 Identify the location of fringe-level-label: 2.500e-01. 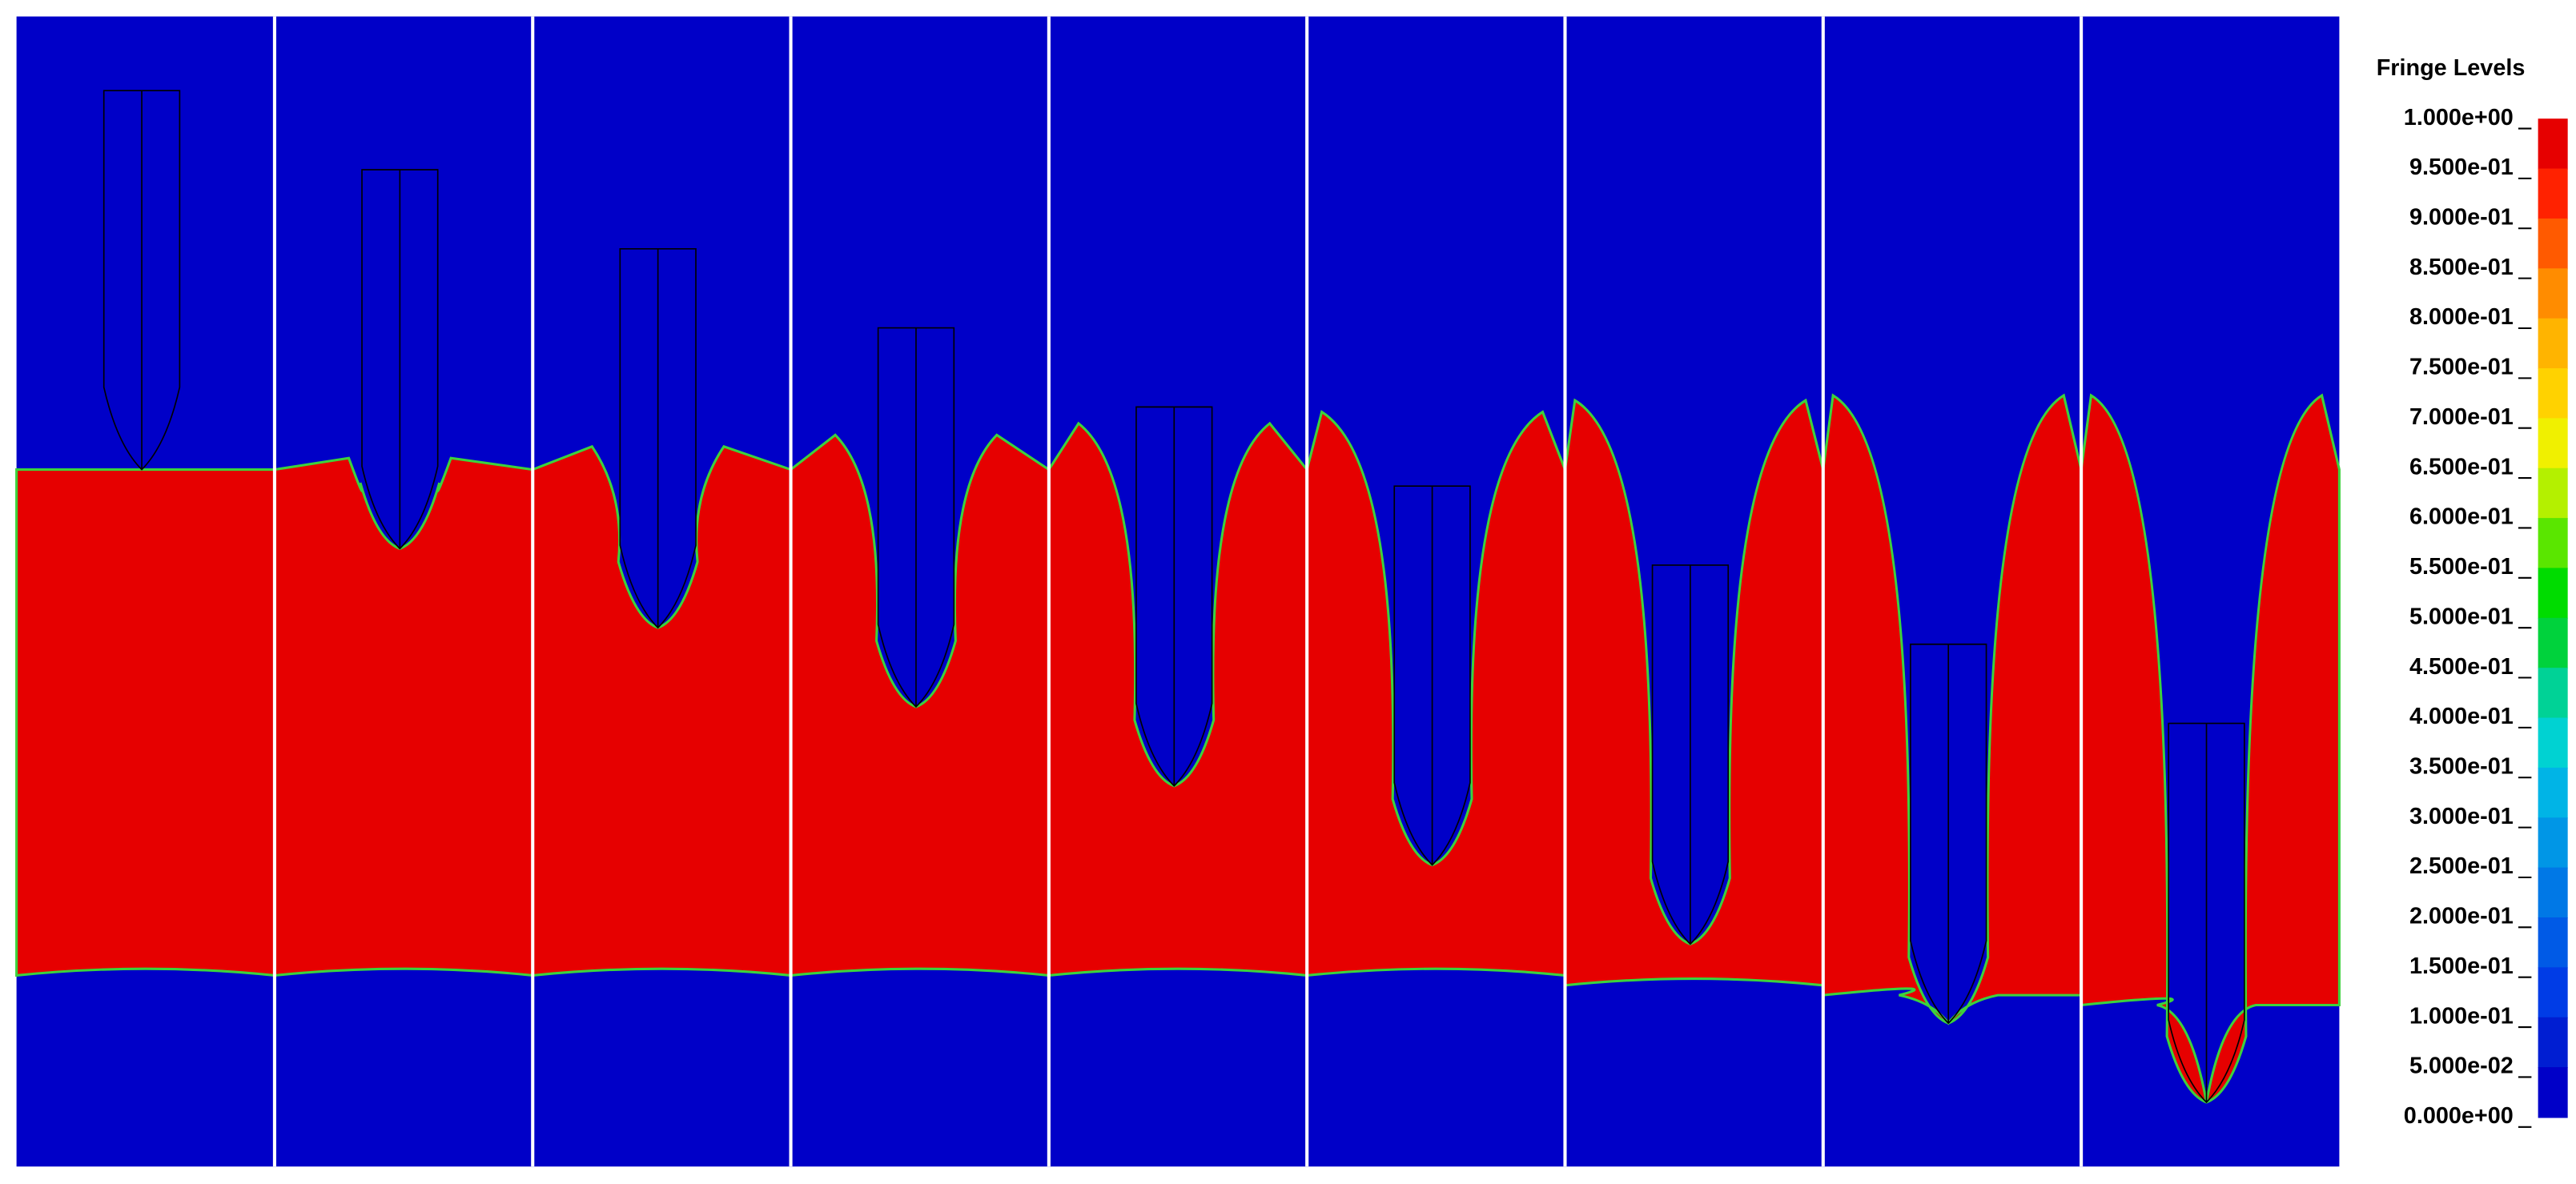
(2461, 866).